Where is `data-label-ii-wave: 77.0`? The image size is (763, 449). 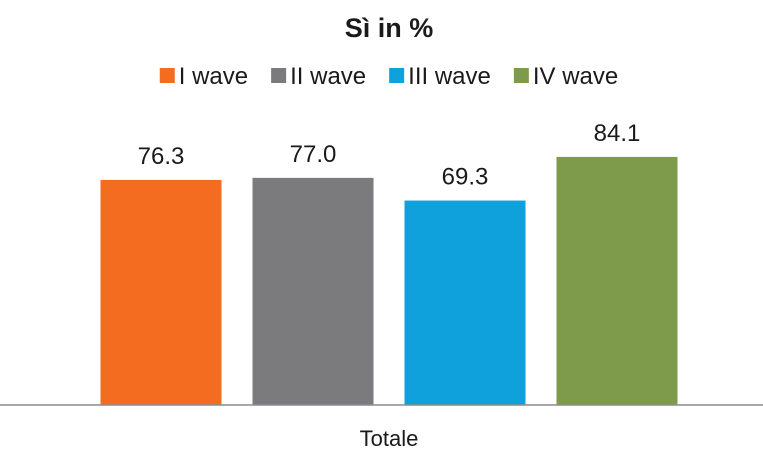 data-label-ii-wave: 77.0 is located at coordinates (313, 154).